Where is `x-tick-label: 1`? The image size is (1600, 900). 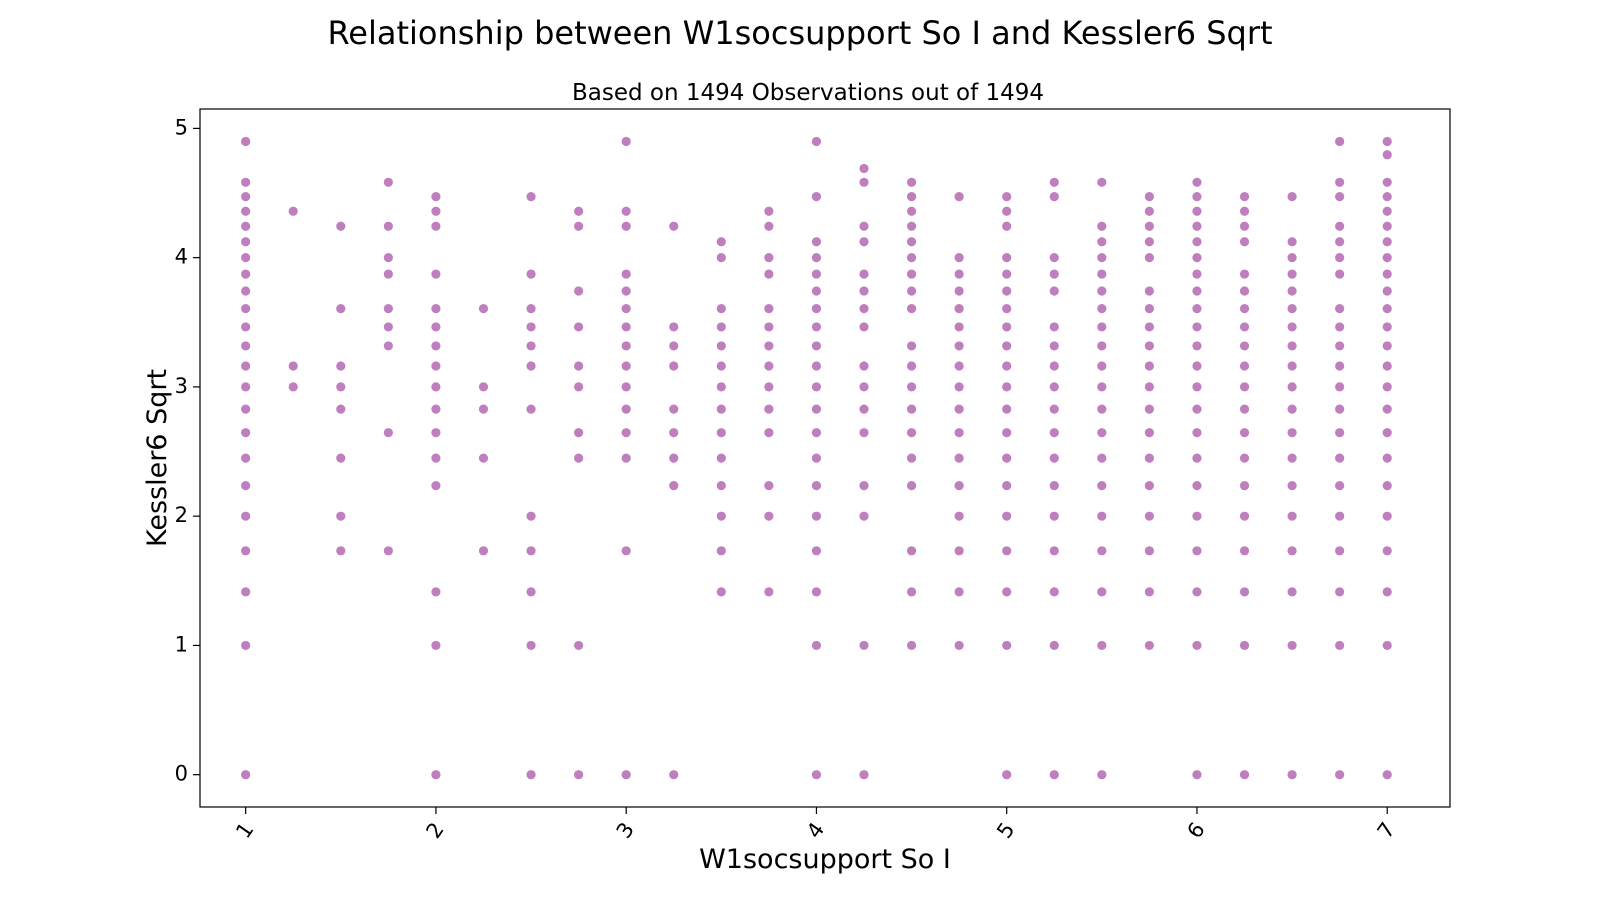
x-tick-label: 1 is located at coordinates (244, 830).